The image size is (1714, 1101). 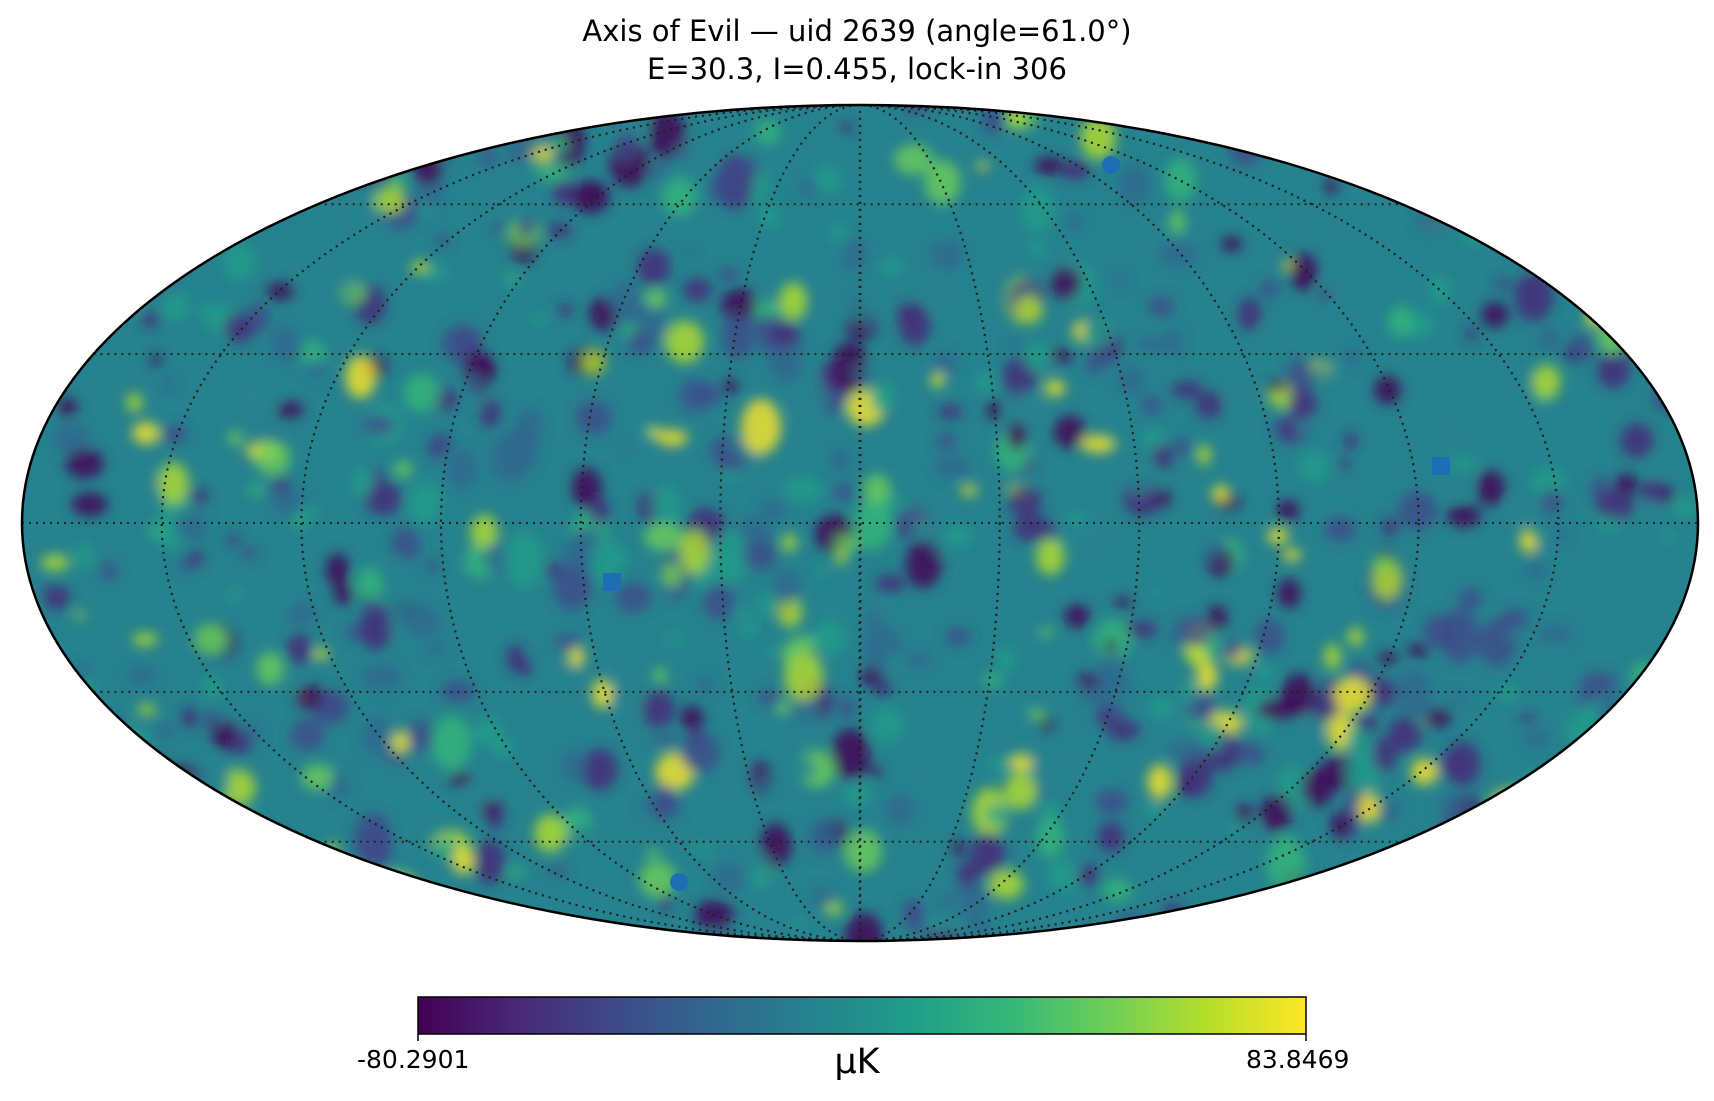 What do you see at coordinates (413, 1059) in the screenshot?
I see `colorbar-min-label: -80.2901` at bounding box center [413, 1059].